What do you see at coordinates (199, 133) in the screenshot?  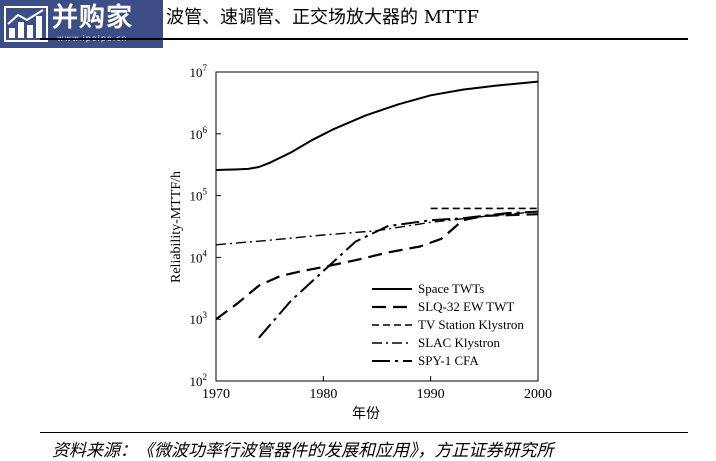 I see `y-tick-label: 10⁶` at bounding box center [199, 133].